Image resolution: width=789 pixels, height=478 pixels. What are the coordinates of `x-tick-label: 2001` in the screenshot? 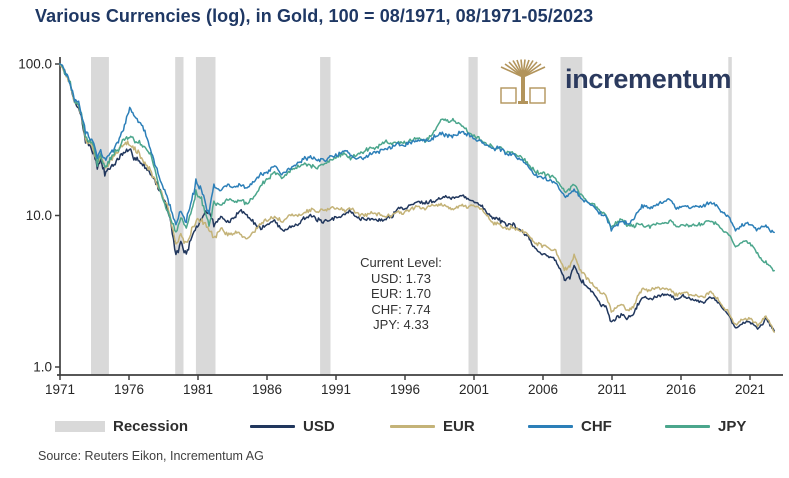 It's located at (474, 389).